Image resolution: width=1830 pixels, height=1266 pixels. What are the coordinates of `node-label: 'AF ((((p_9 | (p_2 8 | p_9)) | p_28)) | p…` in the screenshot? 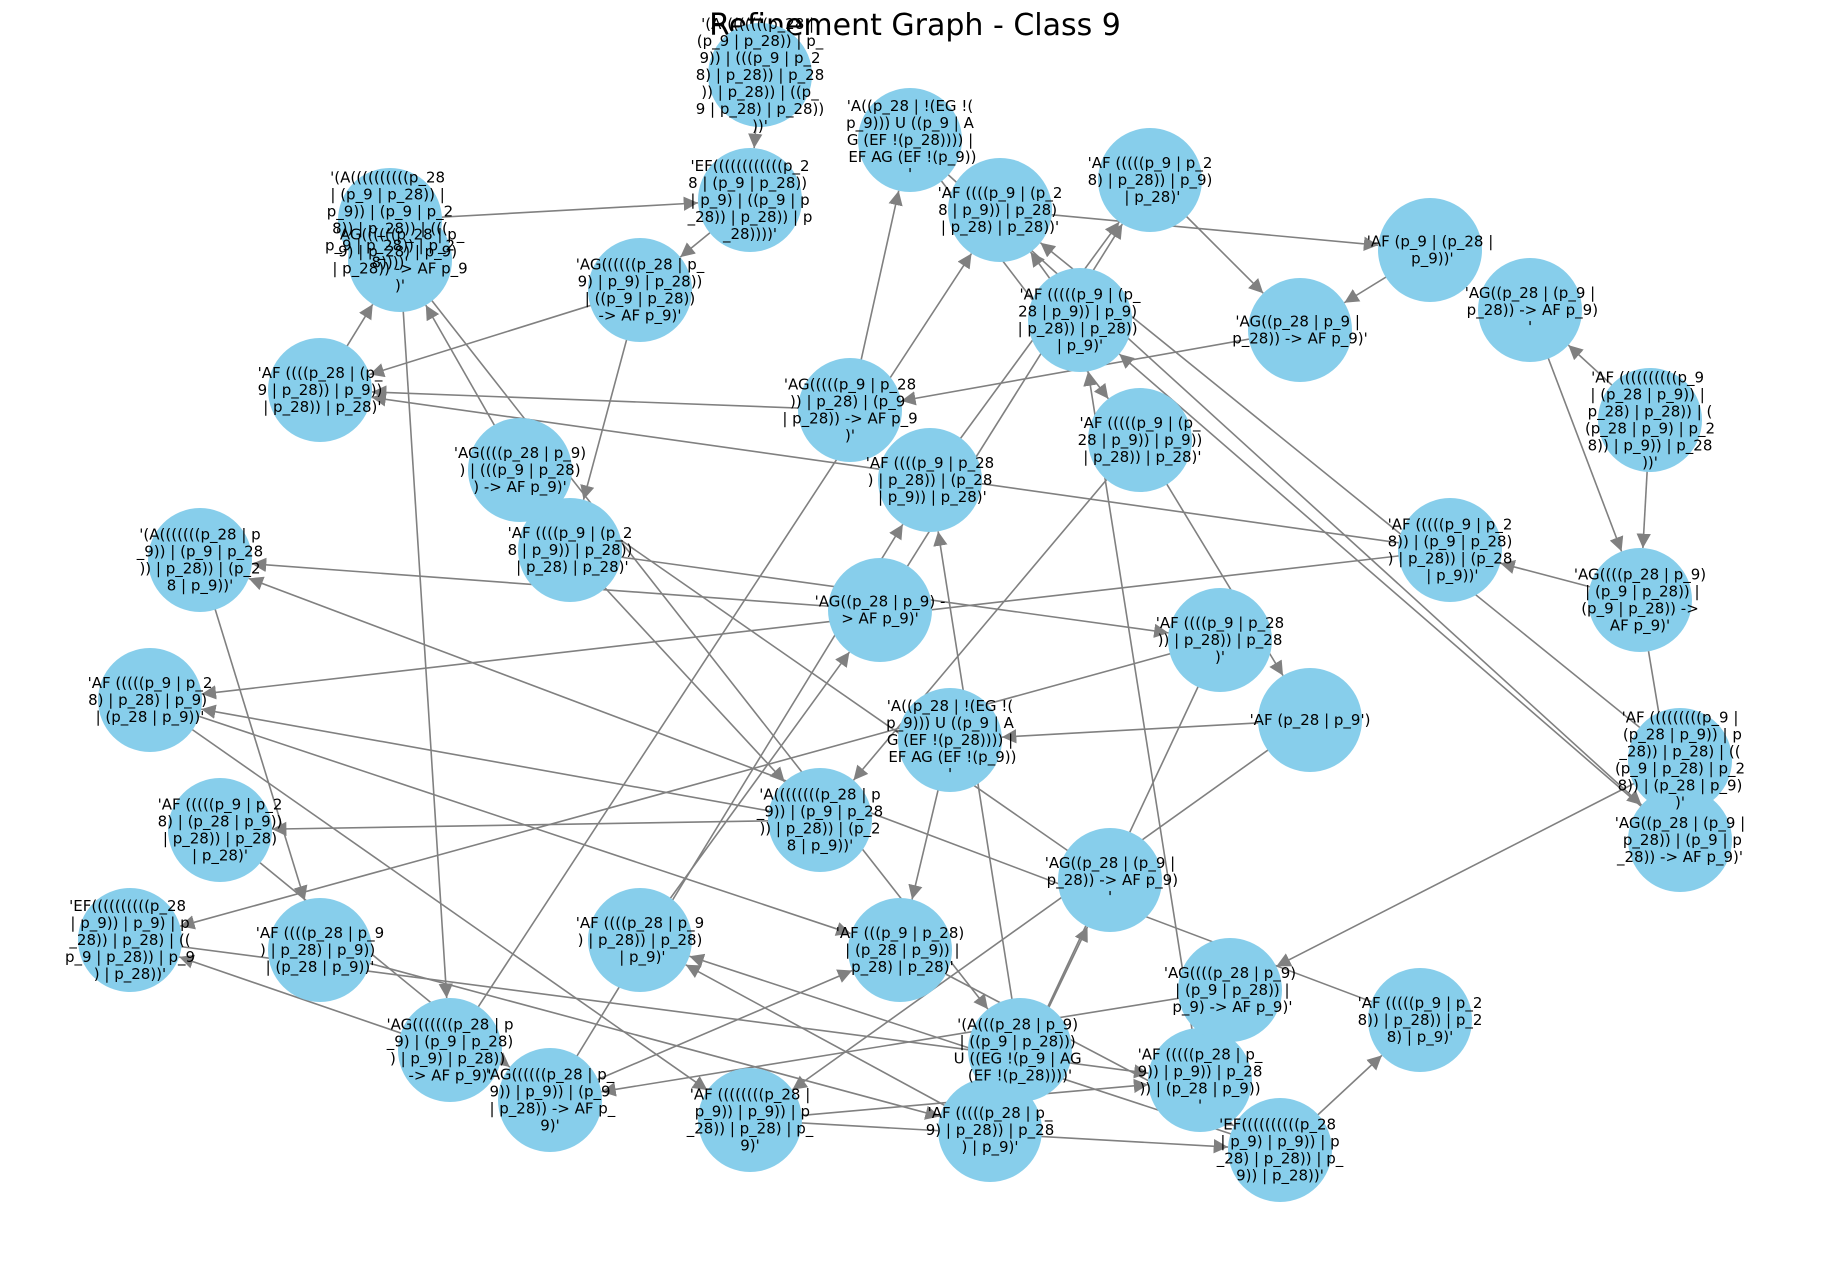 It's located at (570, 550).